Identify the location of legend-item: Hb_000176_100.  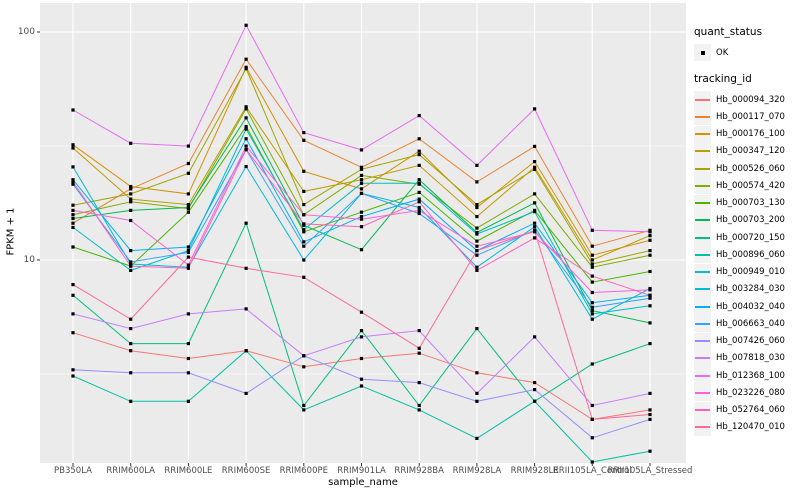
(739, 134).